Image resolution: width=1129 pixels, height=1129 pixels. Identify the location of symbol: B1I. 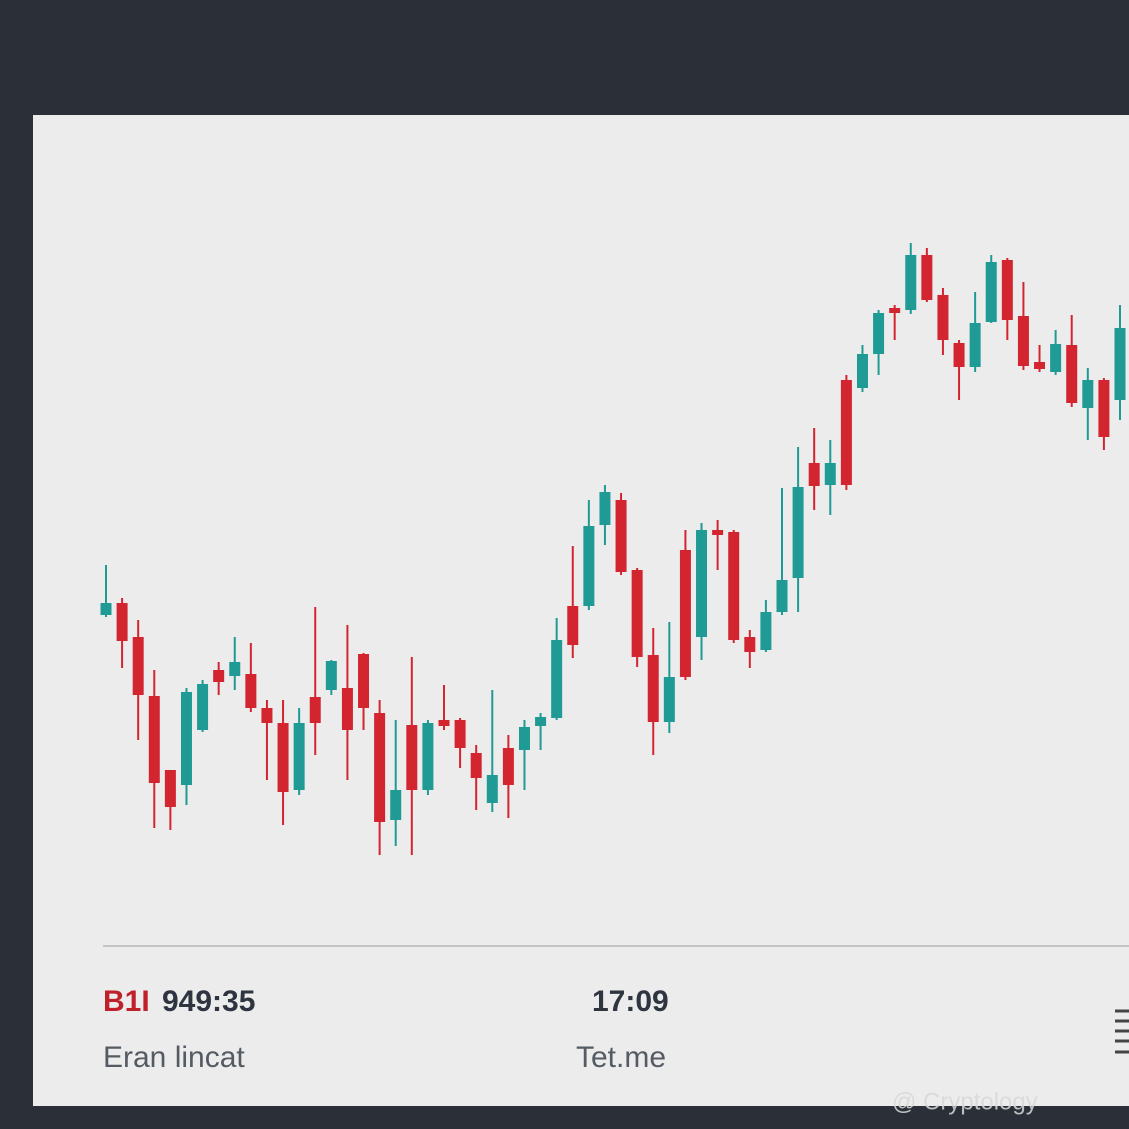
(126, 1001).